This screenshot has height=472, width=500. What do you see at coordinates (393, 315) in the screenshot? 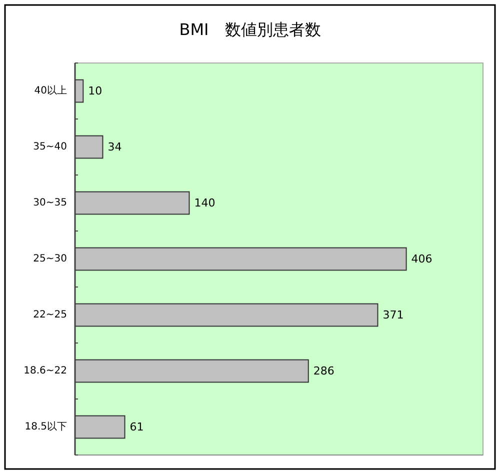
I see `data-label: 371` at bounding box center [393, 315].